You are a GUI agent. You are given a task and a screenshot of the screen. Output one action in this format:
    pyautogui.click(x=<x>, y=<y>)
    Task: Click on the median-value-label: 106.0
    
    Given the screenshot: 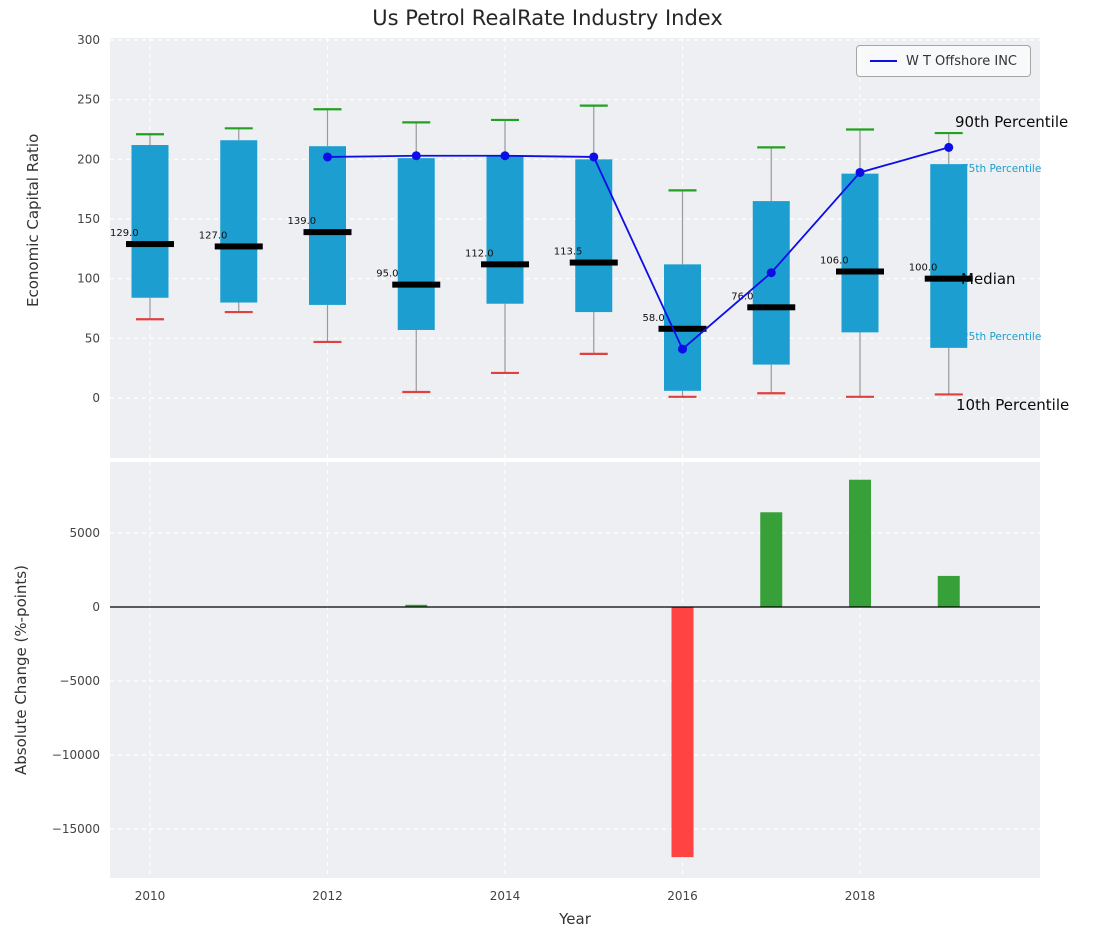 What is the action you would take?
    pyautogui.click(x=834, y=261)
    